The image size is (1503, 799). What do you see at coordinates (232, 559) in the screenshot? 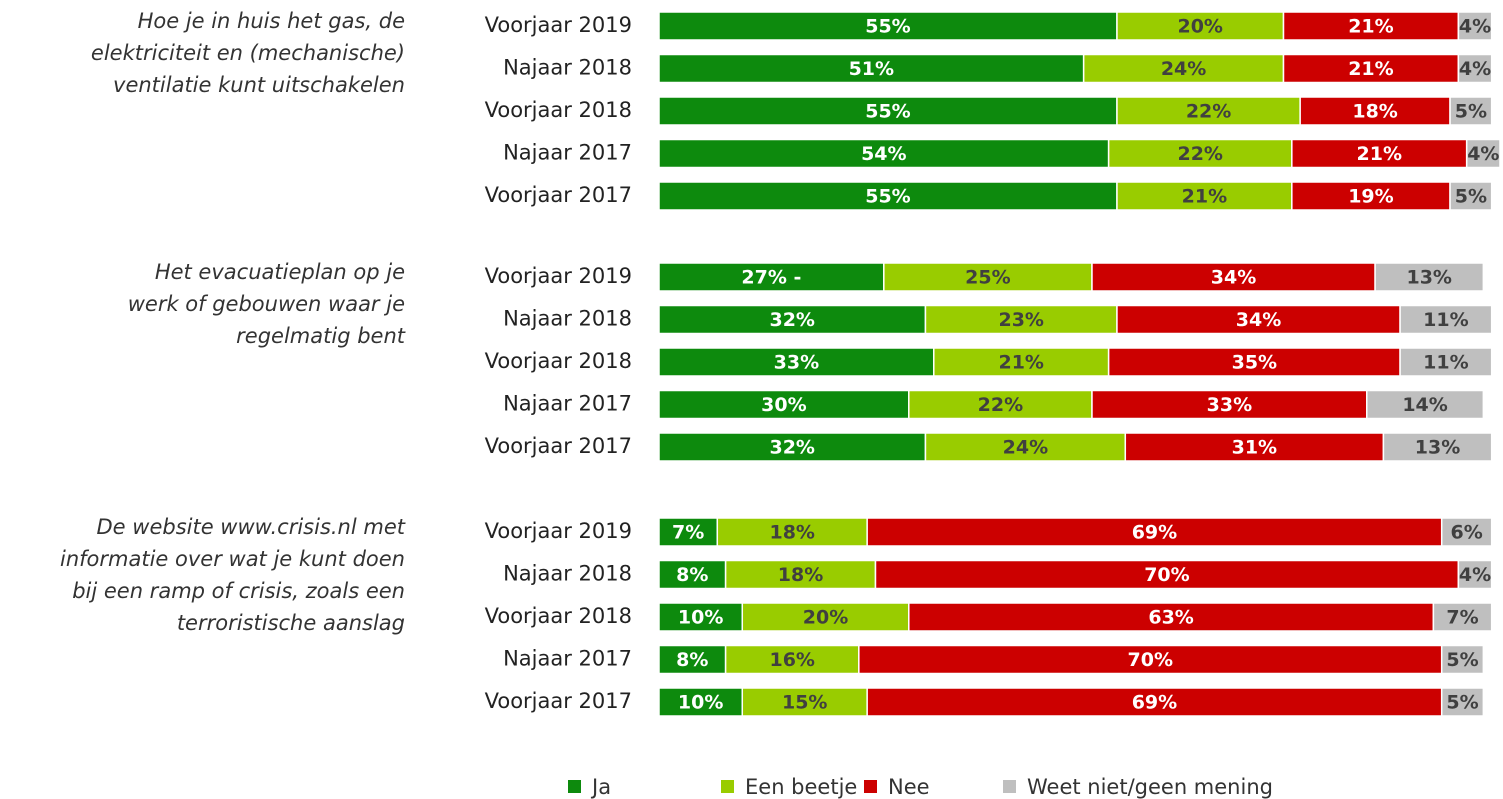
I see `group-title: informatie over wat je kunt doen` at bounding box center [232, 559].